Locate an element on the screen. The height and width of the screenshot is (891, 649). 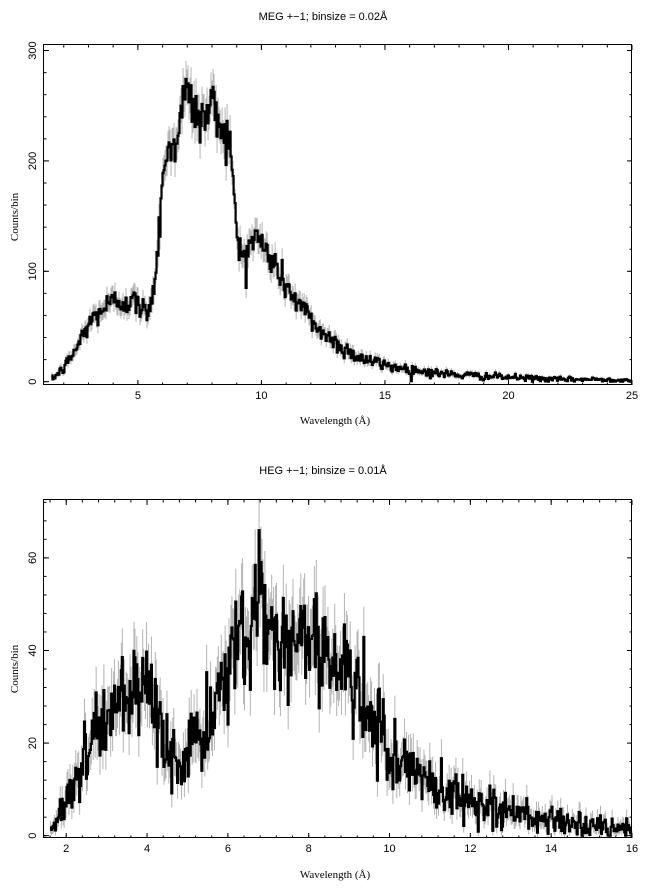
meg-x-tick-label: 15 is located at coordinates (385, 396).